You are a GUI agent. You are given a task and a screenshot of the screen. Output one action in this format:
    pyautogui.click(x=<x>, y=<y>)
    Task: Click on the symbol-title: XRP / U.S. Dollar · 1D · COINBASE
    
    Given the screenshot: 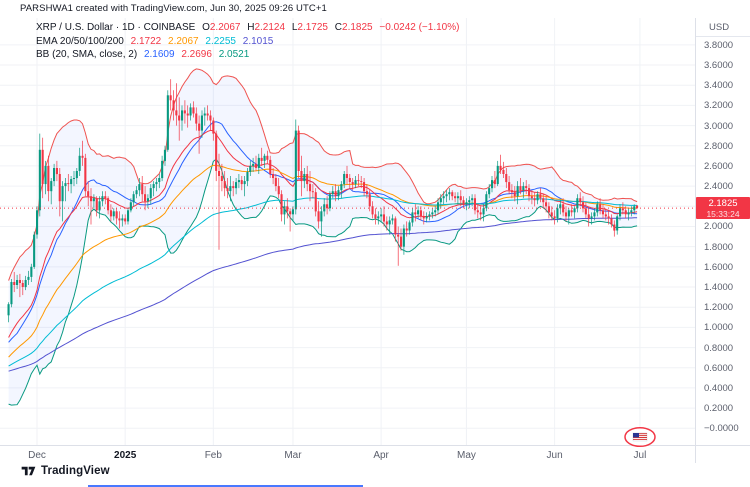 What is the action you would take?
    pyautogui.click(x=116, y=27)
    